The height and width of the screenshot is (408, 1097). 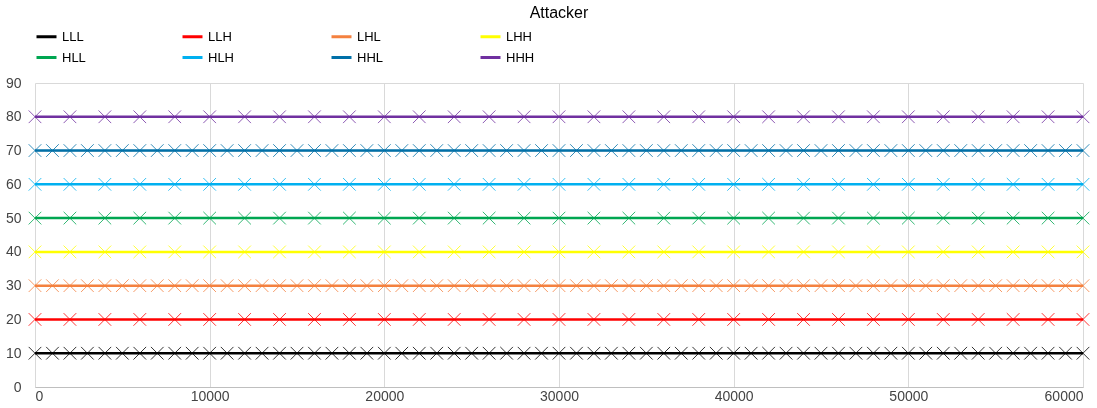 What do you see at coordinates (220, 36) in the screenshot?
I see `legend-label: LLH` at bounding box center [220, 36].